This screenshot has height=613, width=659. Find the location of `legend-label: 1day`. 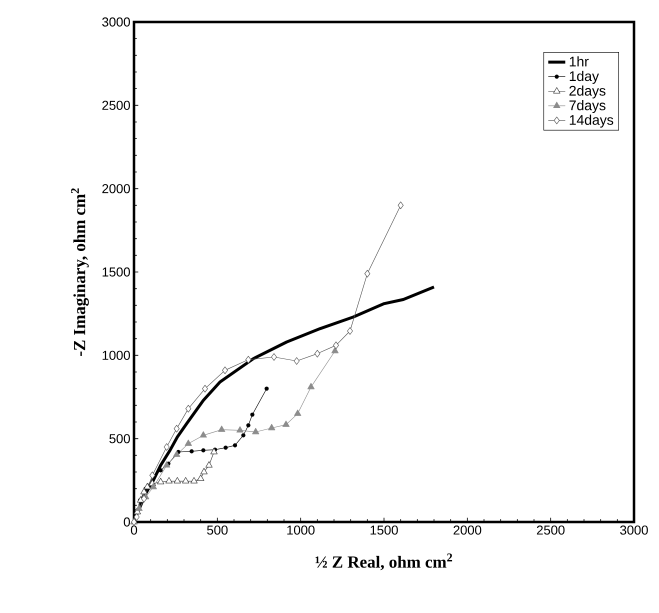

legend-label: 1day is located at coordinates (584, 77).